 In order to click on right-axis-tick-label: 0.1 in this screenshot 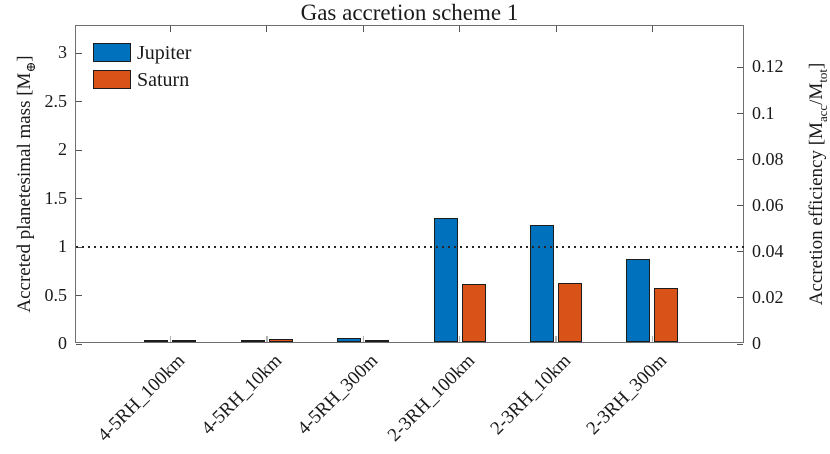, I will do `click(763, 112)`.